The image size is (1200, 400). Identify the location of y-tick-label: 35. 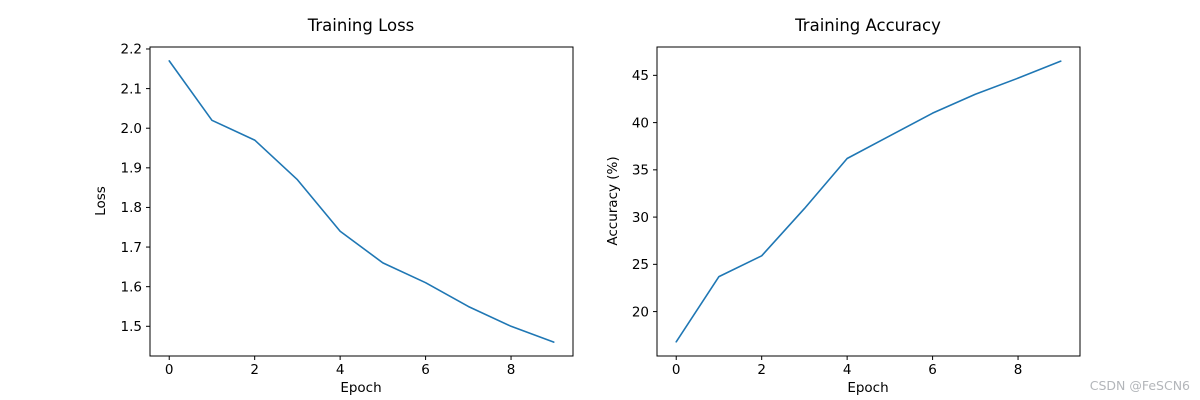
(640, 171).